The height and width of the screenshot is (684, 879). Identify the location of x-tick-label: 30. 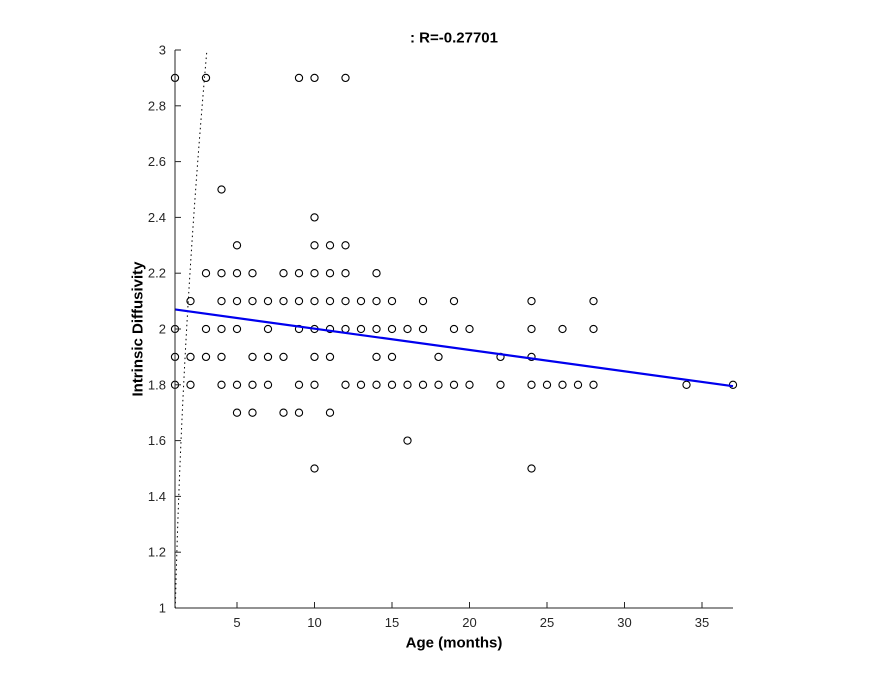
(624, 622).